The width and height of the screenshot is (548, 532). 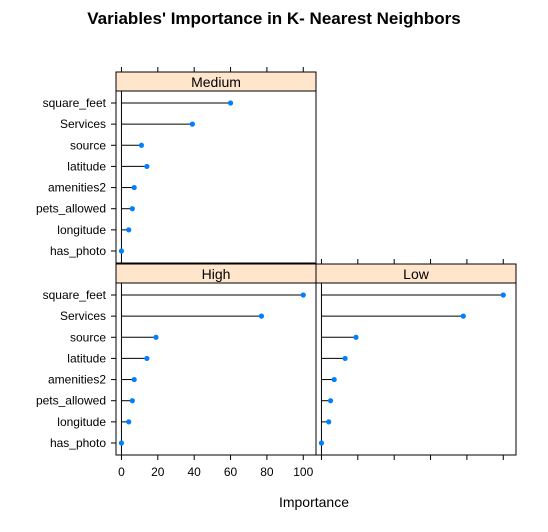 I want to click on panel-high: High, so click(x=216, y=359).